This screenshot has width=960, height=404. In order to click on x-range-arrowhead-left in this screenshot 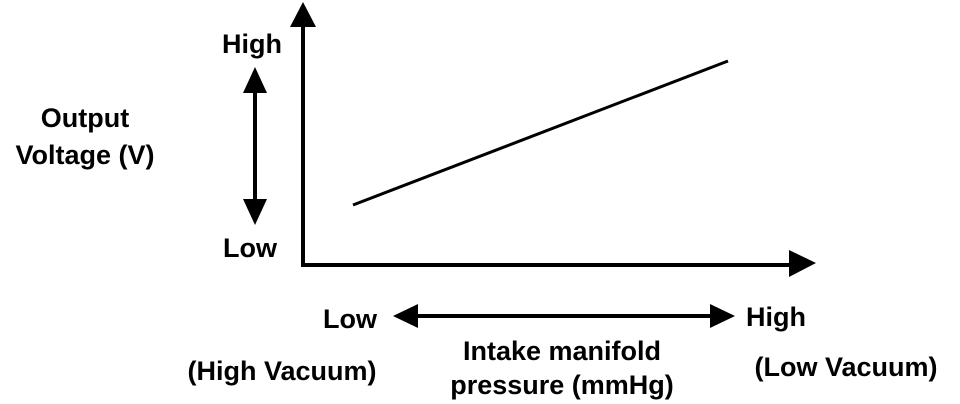, I will do `click(405, 316)`.